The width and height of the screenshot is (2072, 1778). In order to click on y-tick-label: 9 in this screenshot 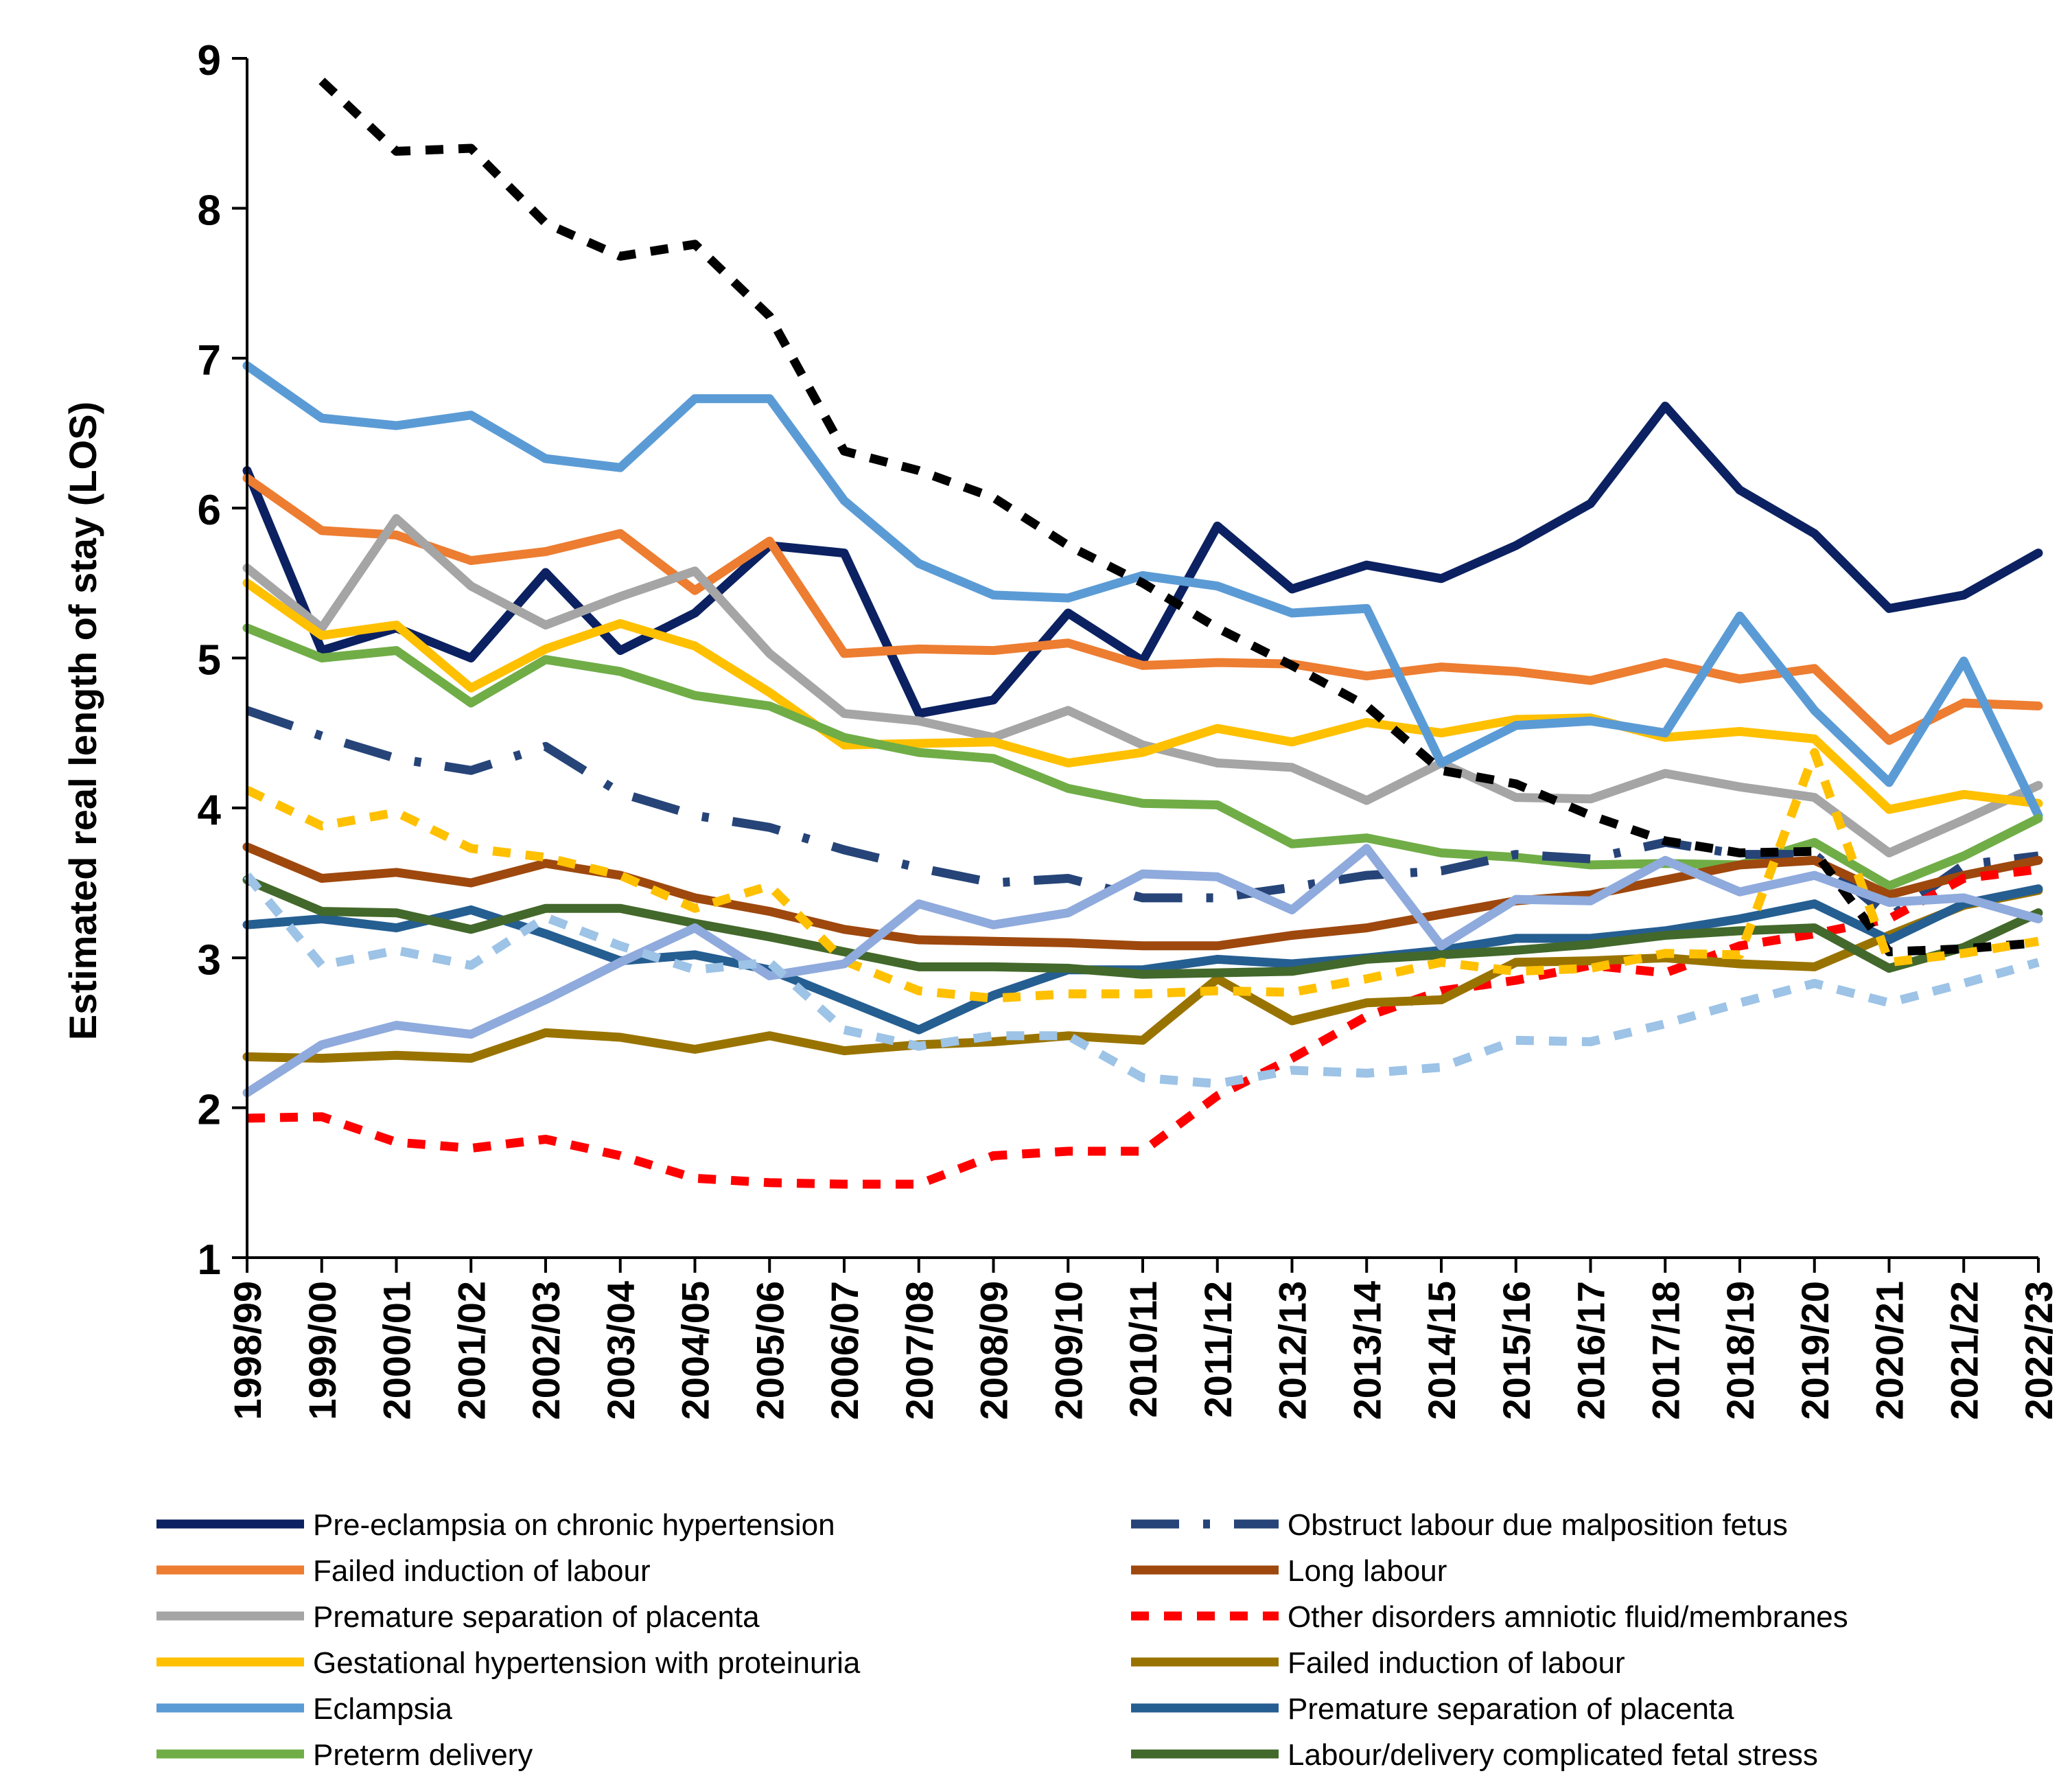, I will do `click(209, 60)`.